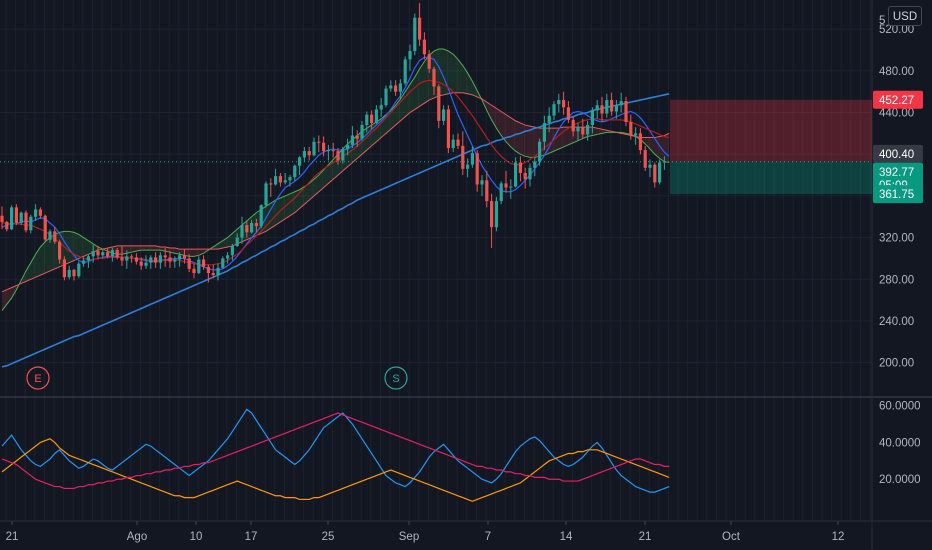  Describe the element at coordinates (882, 21) in the screenshot. I see `price-tick-label: 5` at that location.